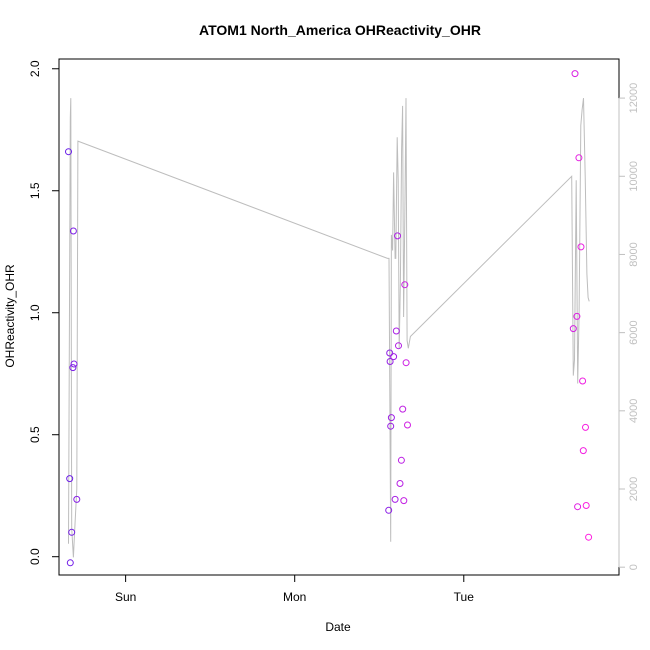  Describe the element at coordinates (295, 589) in the screenshot. I see `x-axis: Sun Mon Tue` at that location.